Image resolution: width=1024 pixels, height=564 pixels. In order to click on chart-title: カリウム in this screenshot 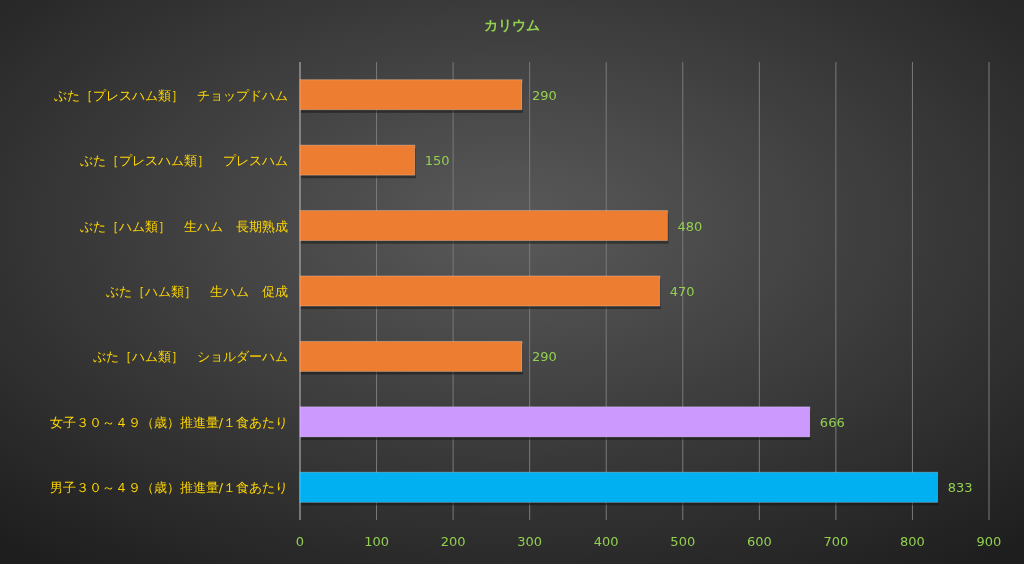, I will do `click(512, 25)`.